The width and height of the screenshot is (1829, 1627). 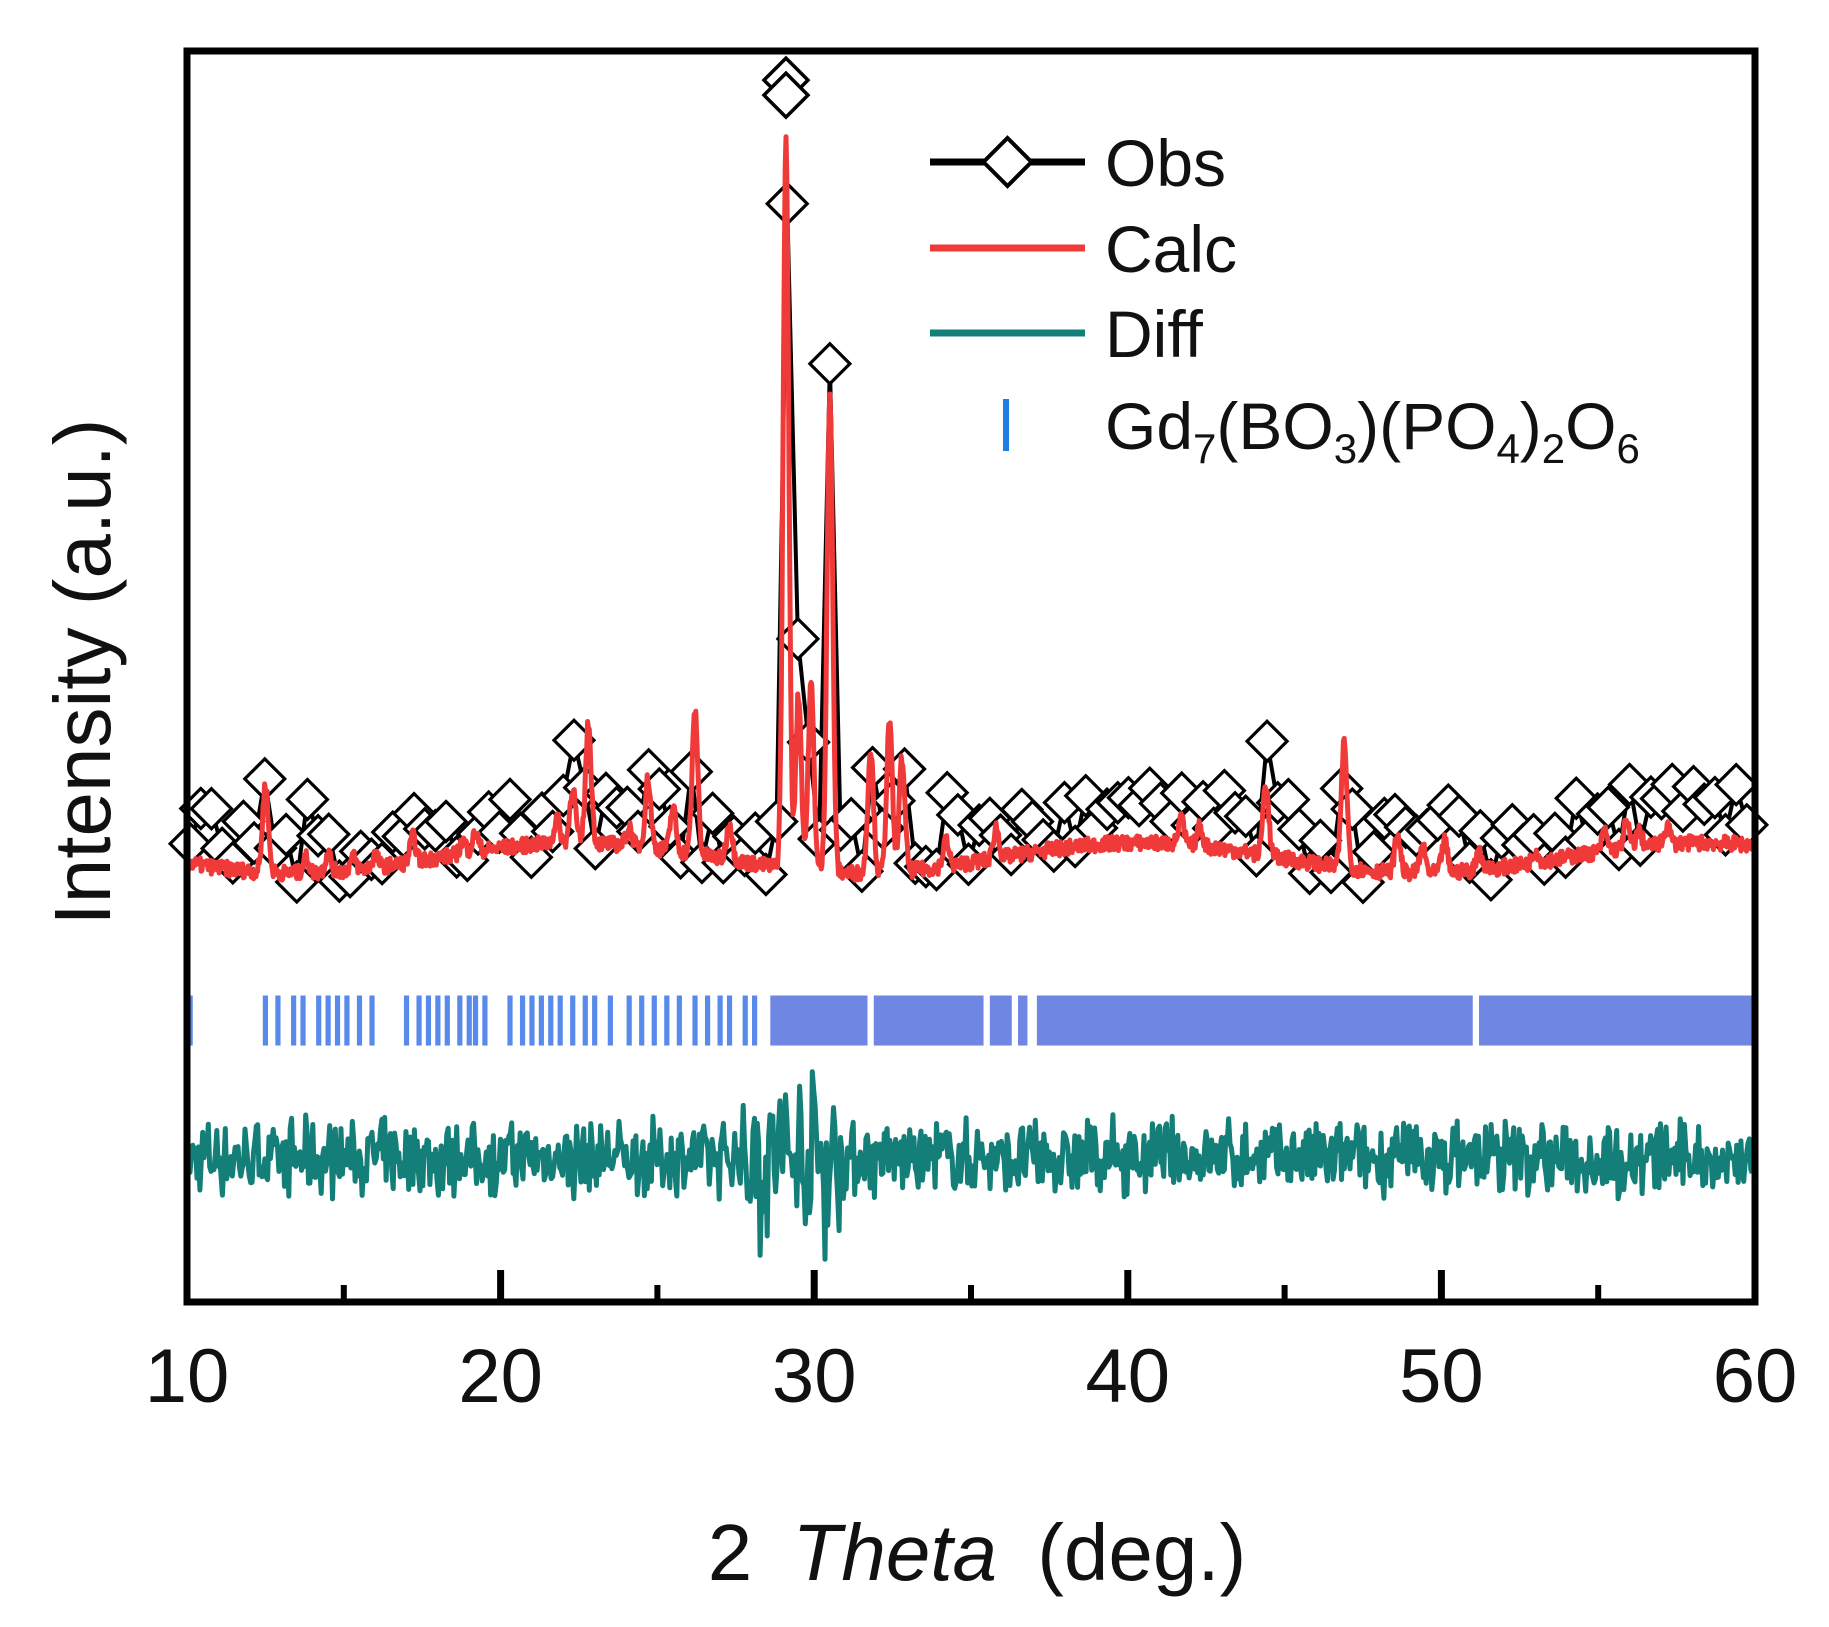 What do you see at coordinates (1171, 249) in the screenshot?
I see `legend-label: Calc` at bounding box center [1171, 249].